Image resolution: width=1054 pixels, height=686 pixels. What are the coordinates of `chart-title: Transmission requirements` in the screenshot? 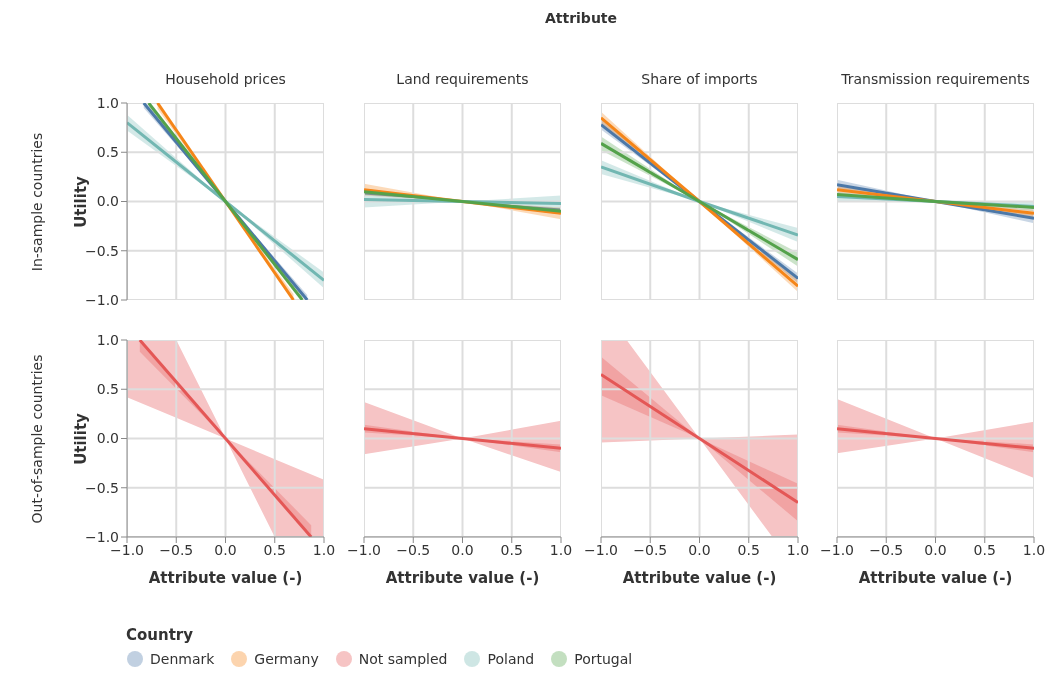 It's located at (935, 79).